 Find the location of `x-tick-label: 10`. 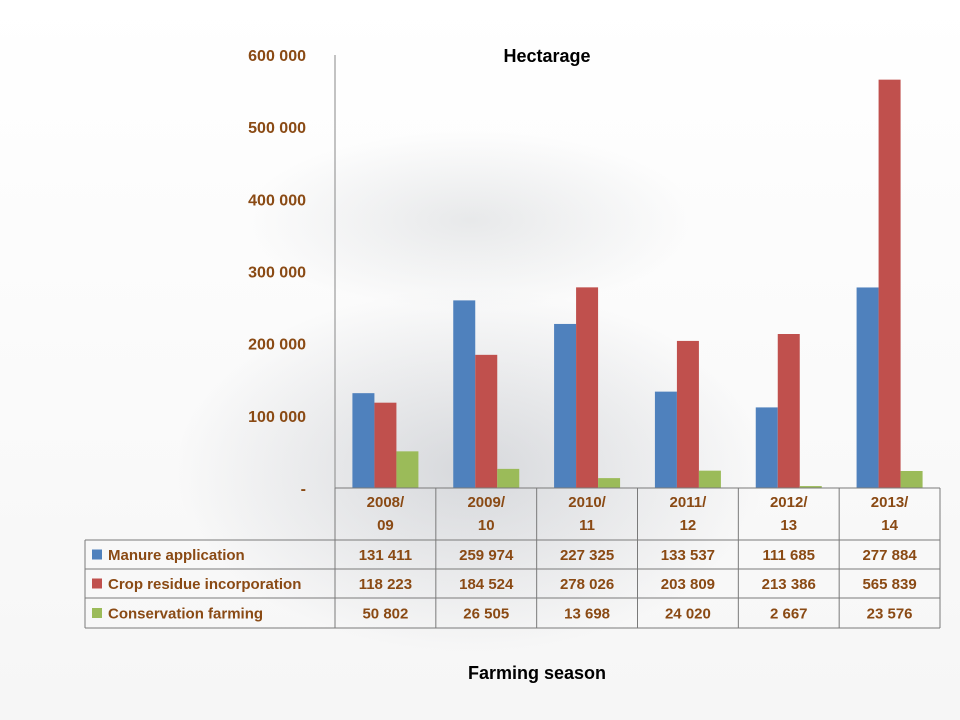

x-tick-label: 10 is located at coordinates (486, 525).